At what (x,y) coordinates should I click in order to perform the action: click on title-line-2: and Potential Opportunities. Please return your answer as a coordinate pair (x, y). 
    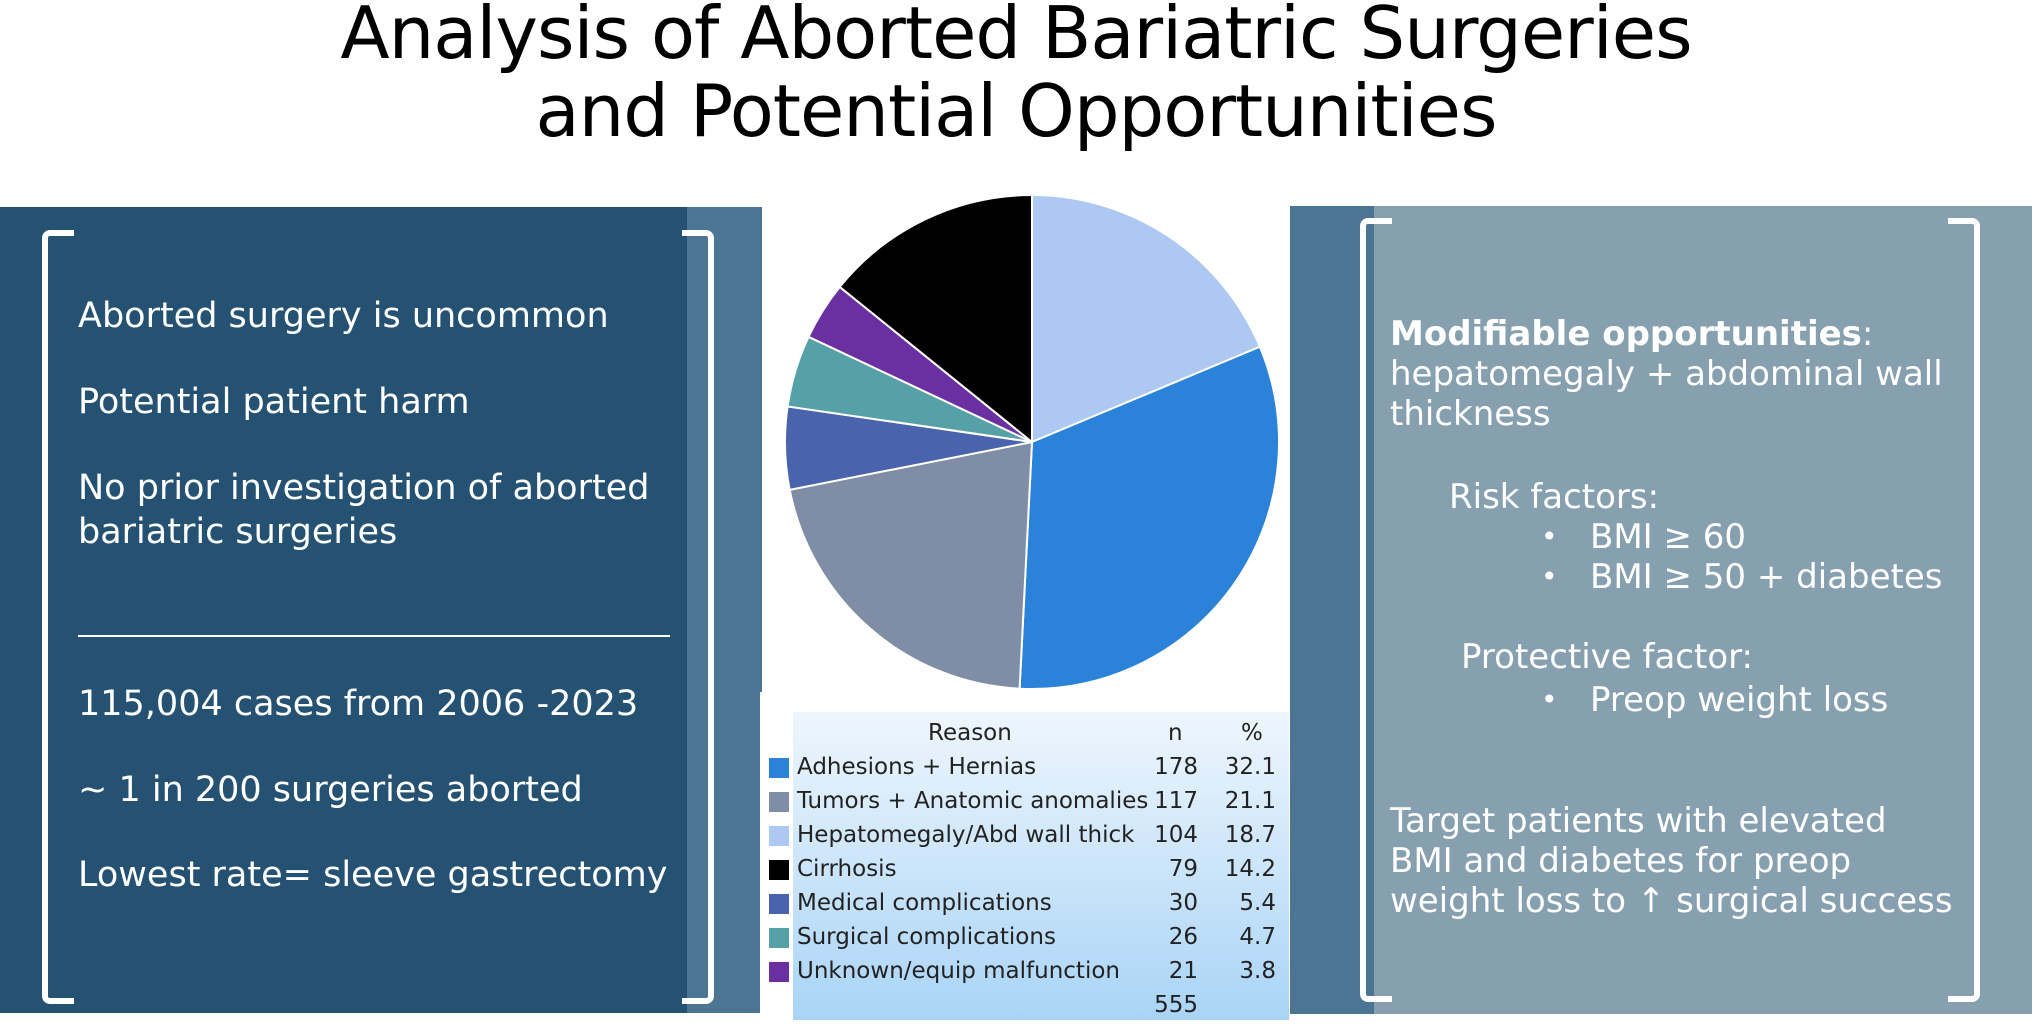
    Looking at the image, I should click on (1016, 111).